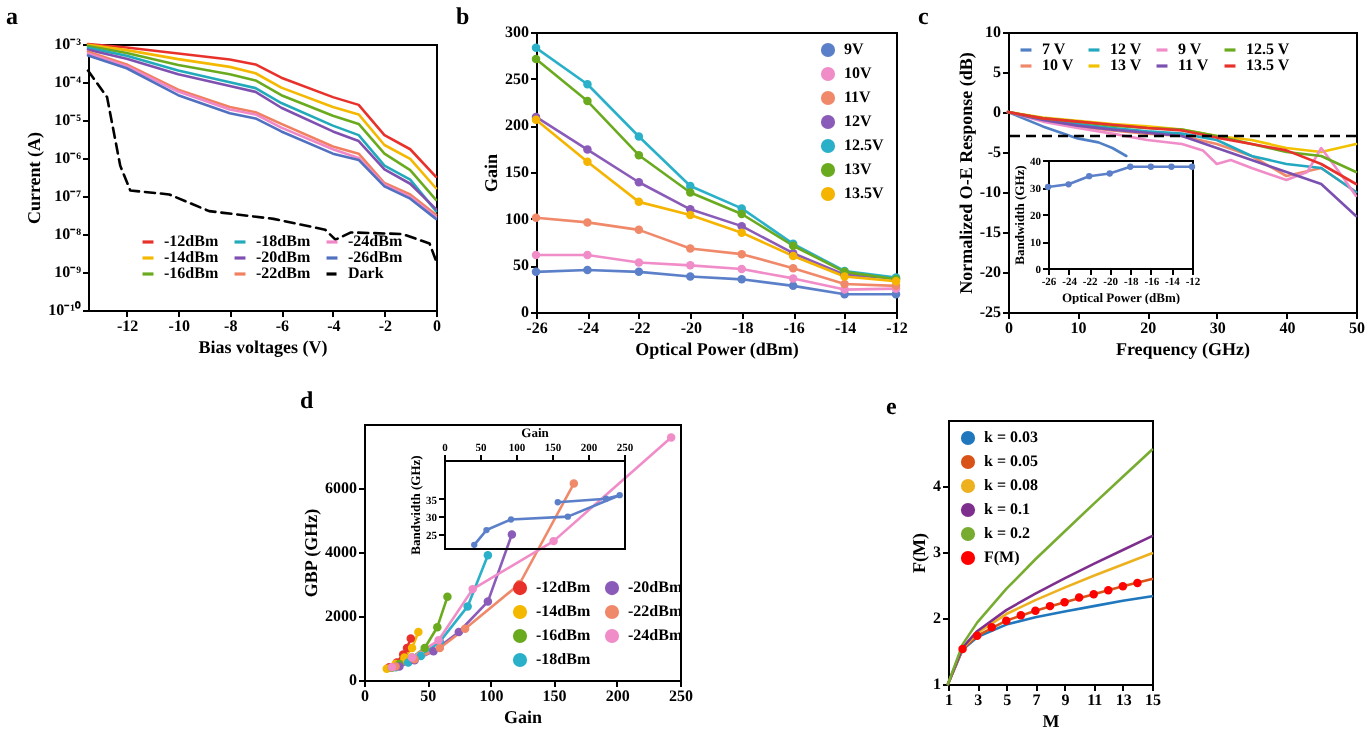  Describe the element at coordinates (617, 696) in the screenshot. I see `x-tick-label: 200` at that location.